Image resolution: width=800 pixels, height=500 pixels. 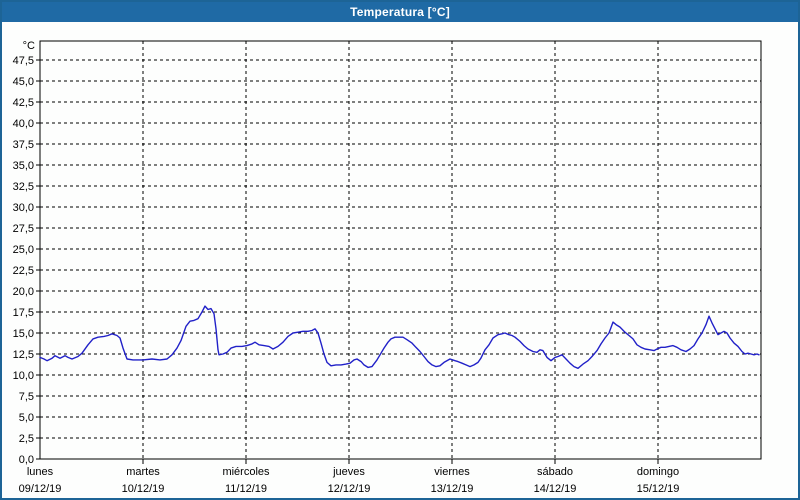 I want to click on y-tick-label: 25,0, so click(x=23, y=250).